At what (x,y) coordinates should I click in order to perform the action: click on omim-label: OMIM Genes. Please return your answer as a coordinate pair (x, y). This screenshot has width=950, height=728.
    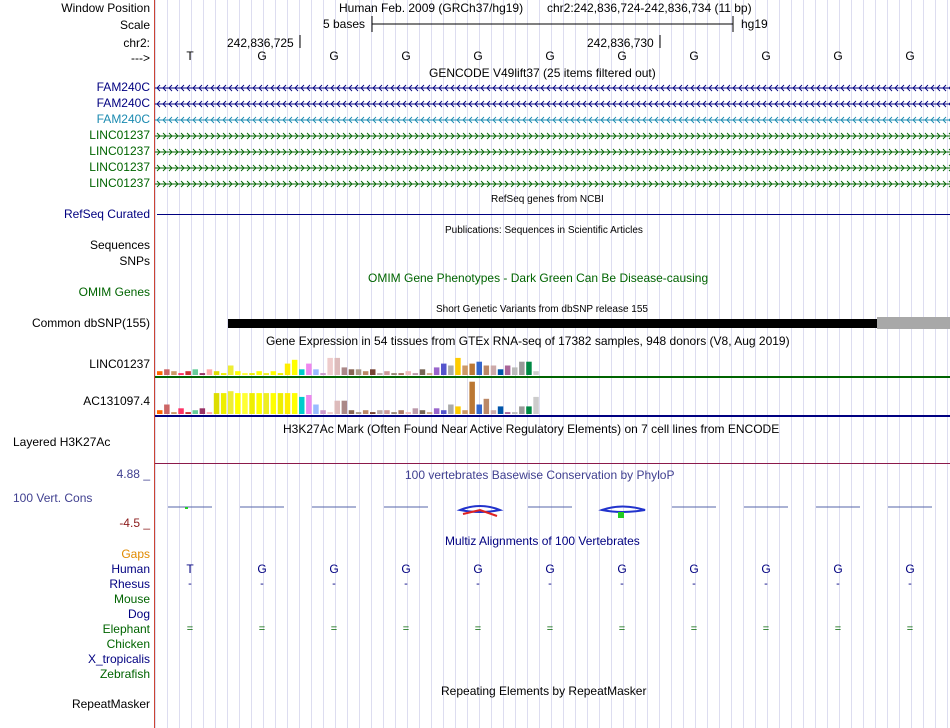
    Looking at the image, I should click on (114, 292).